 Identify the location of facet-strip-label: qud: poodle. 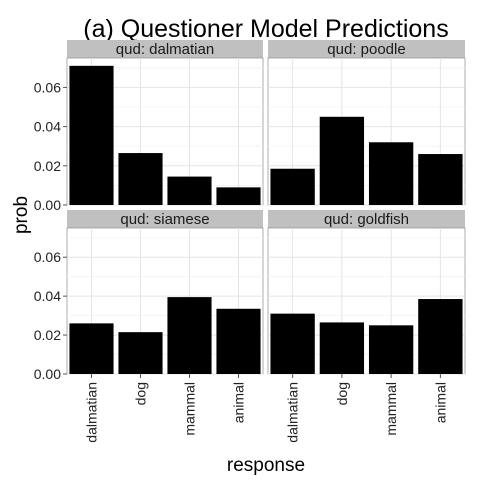
(366, 49).